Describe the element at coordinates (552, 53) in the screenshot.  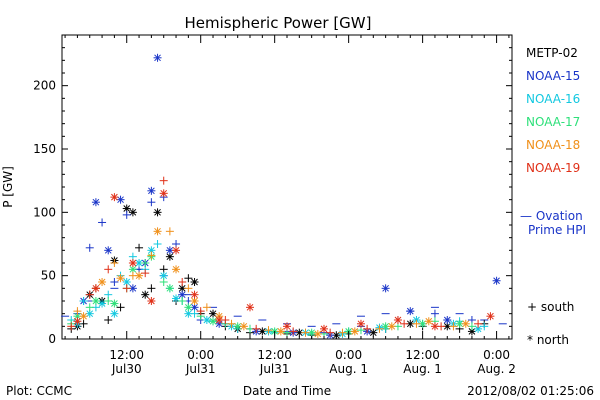
I see `legend-entry: METP-02` at that location.